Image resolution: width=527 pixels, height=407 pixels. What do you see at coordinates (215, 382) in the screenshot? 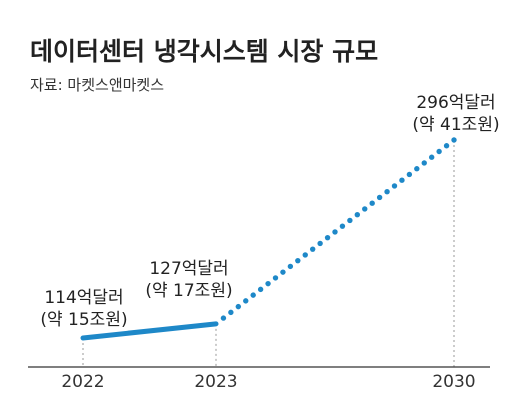
I see `tick-label-2023: 2023` at bounding box center [215, 382].